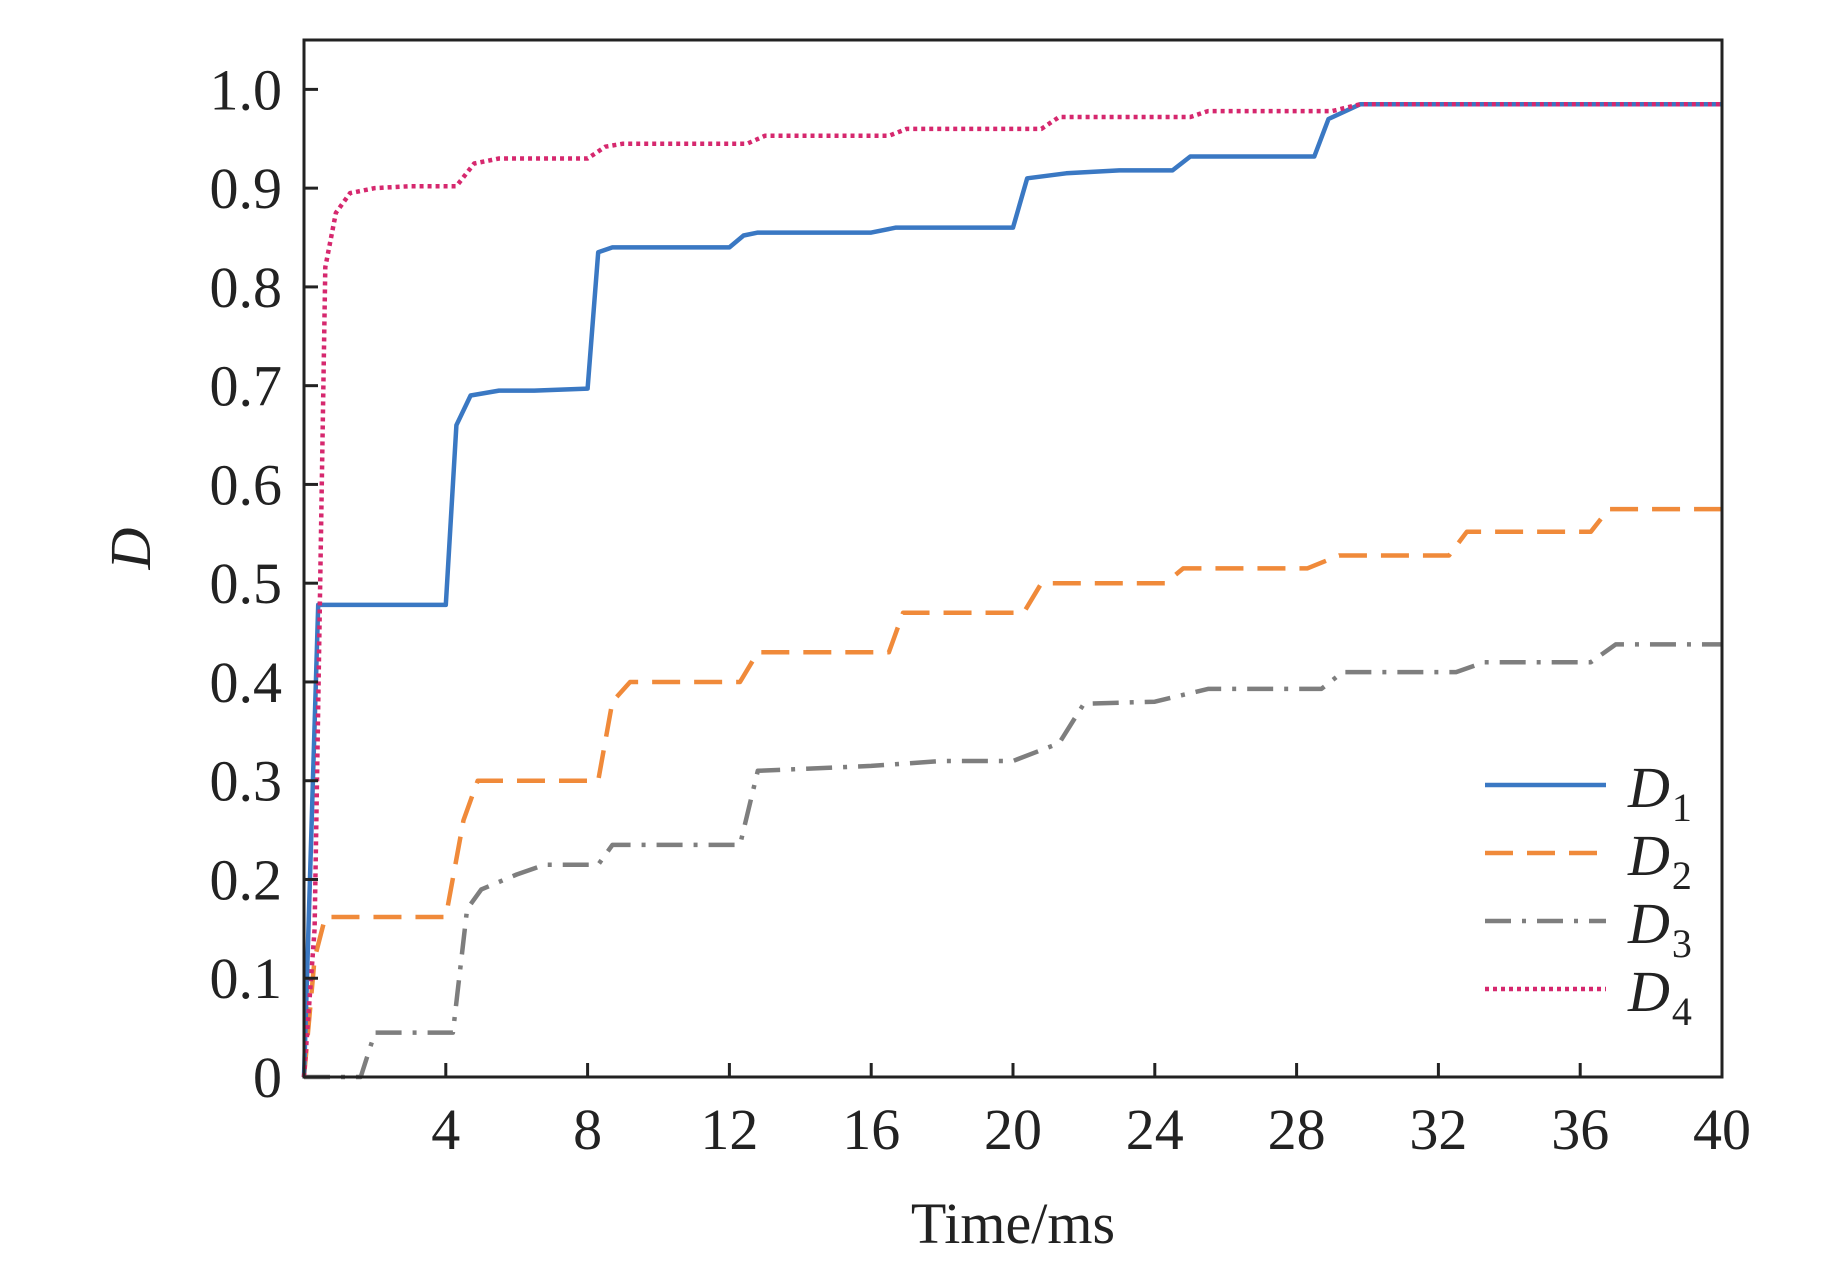 Image resolution: width=1843 pixels, height=1264 pixels. Describe the element at coordinates (1013, 1129) in the screenshot. I see `x-tick-label: 20` at that location.